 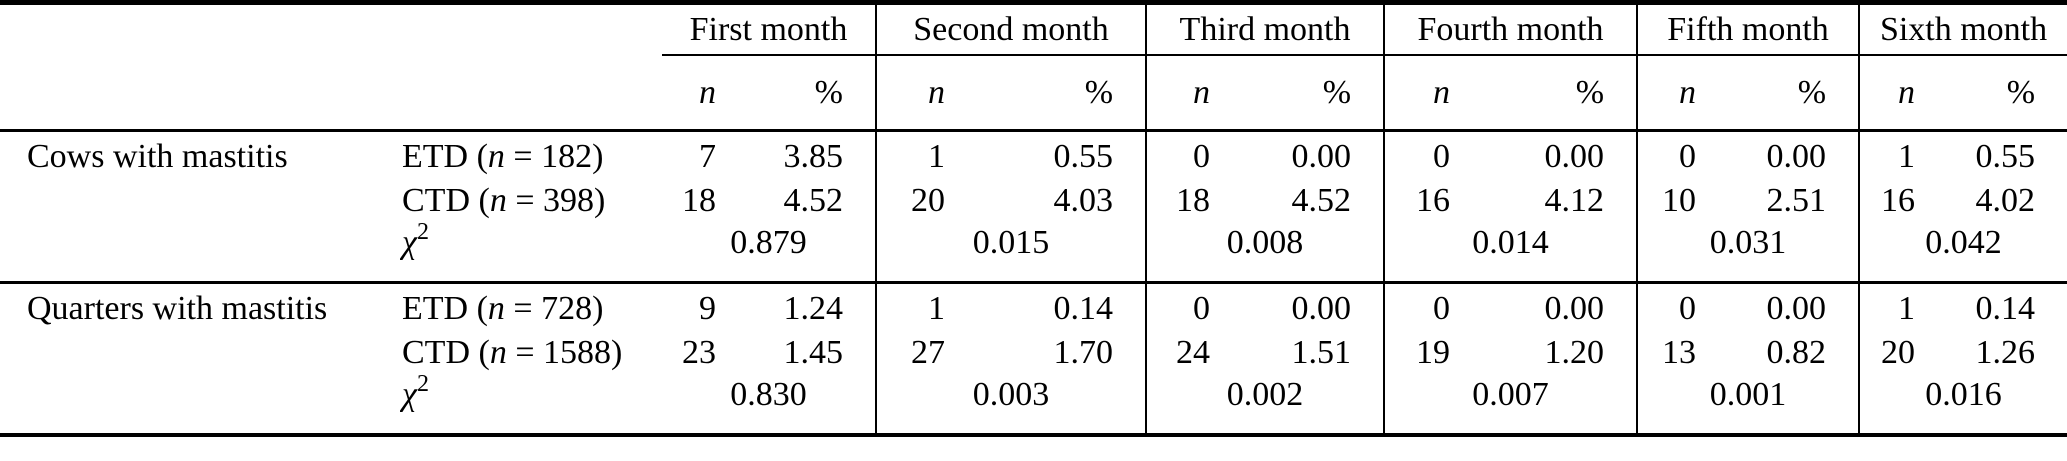 What do you see at coordinates (913, 352) in the screenshot?
I see `cell-n: 27` at bounding box center [913, 352].